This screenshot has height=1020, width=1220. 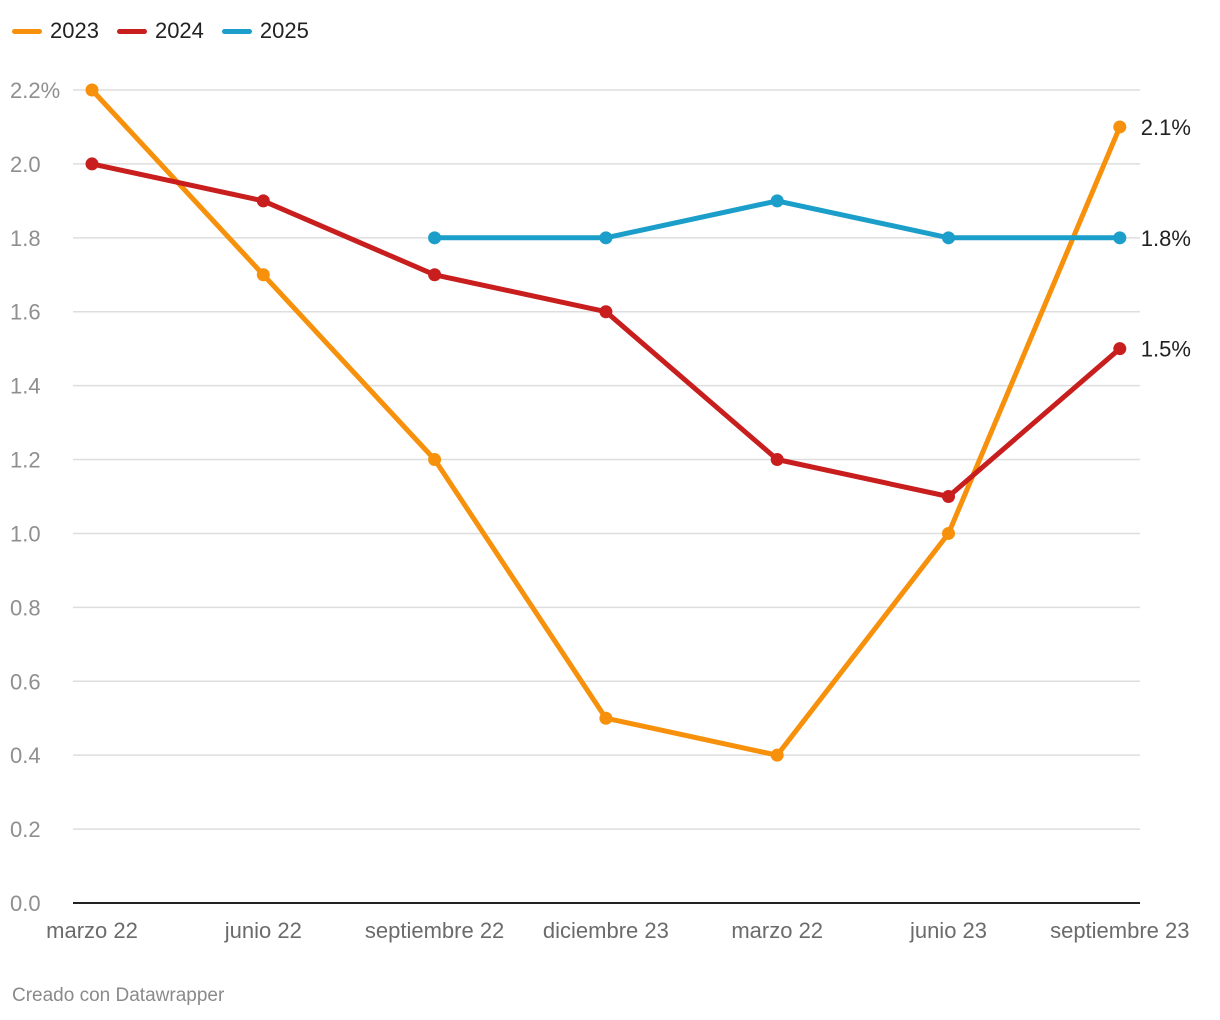 What do you see at coordinates (284, 30) in the screenshot?
I see `legend-label-2025: 2025` at bounding box center [284, 30].